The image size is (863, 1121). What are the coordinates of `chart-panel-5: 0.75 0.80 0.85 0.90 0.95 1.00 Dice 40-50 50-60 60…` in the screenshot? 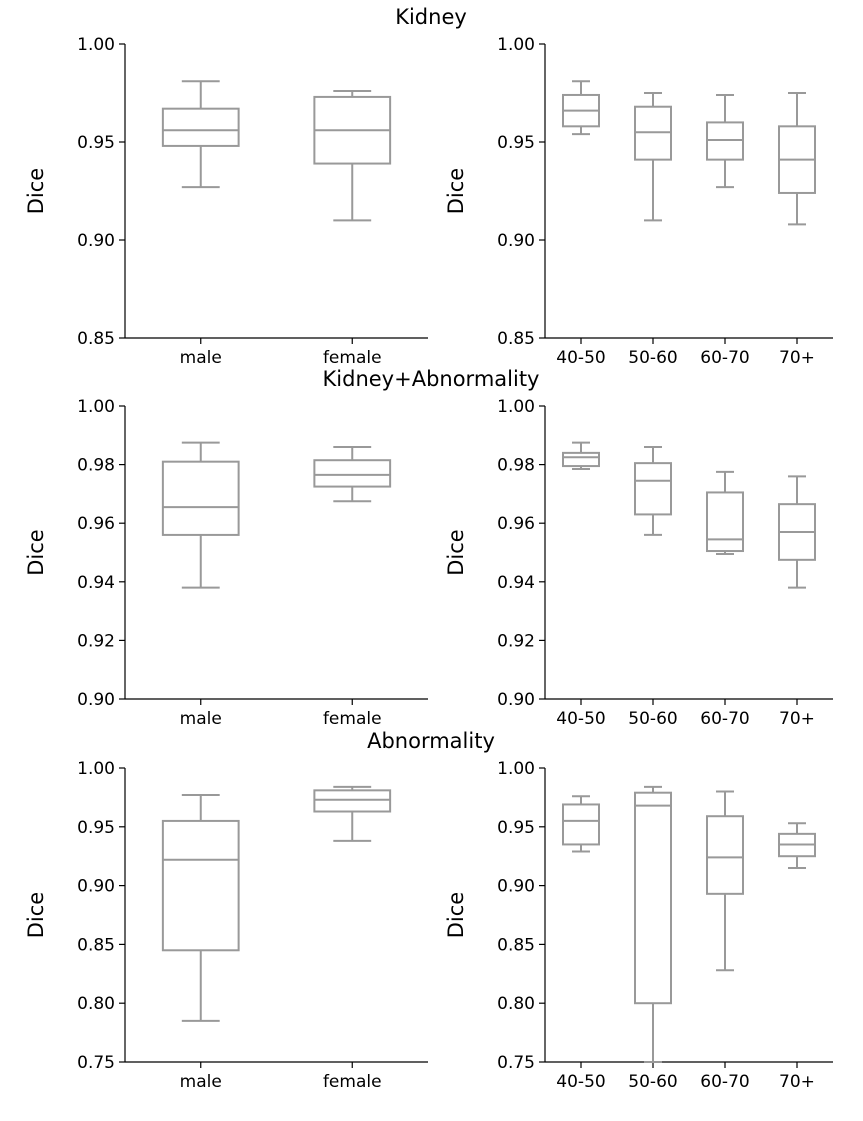 It's located at (638, 925).